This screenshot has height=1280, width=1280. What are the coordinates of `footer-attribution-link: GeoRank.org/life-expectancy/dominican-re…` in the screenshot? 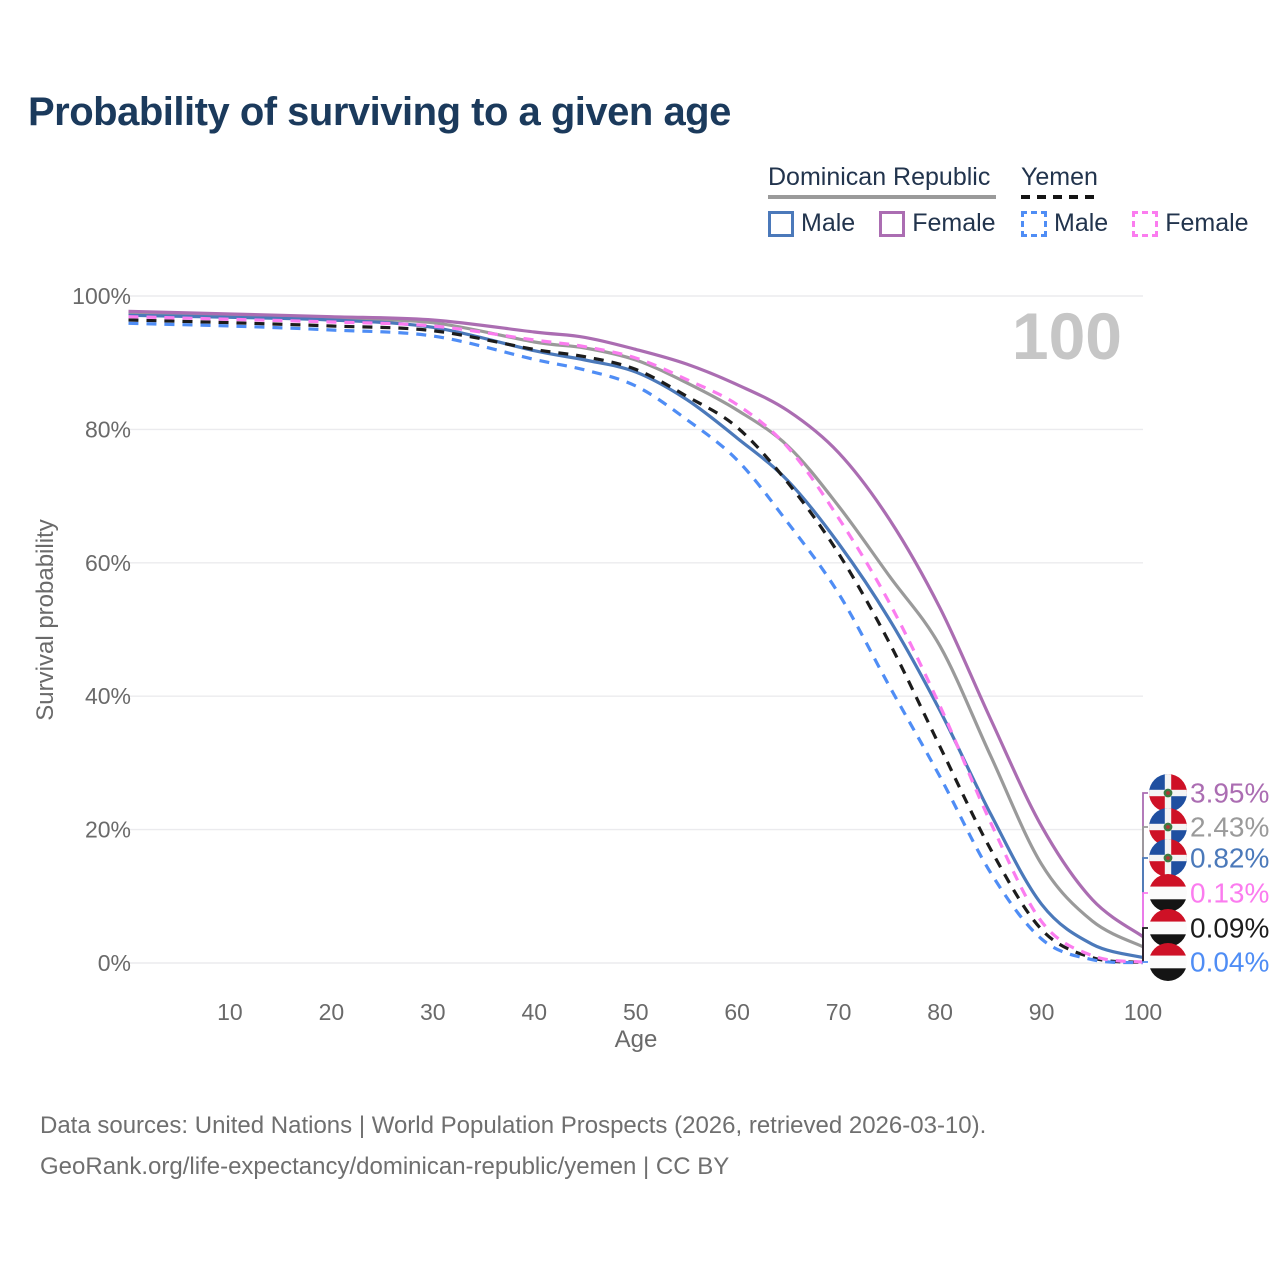 It's located at (385, 1166).